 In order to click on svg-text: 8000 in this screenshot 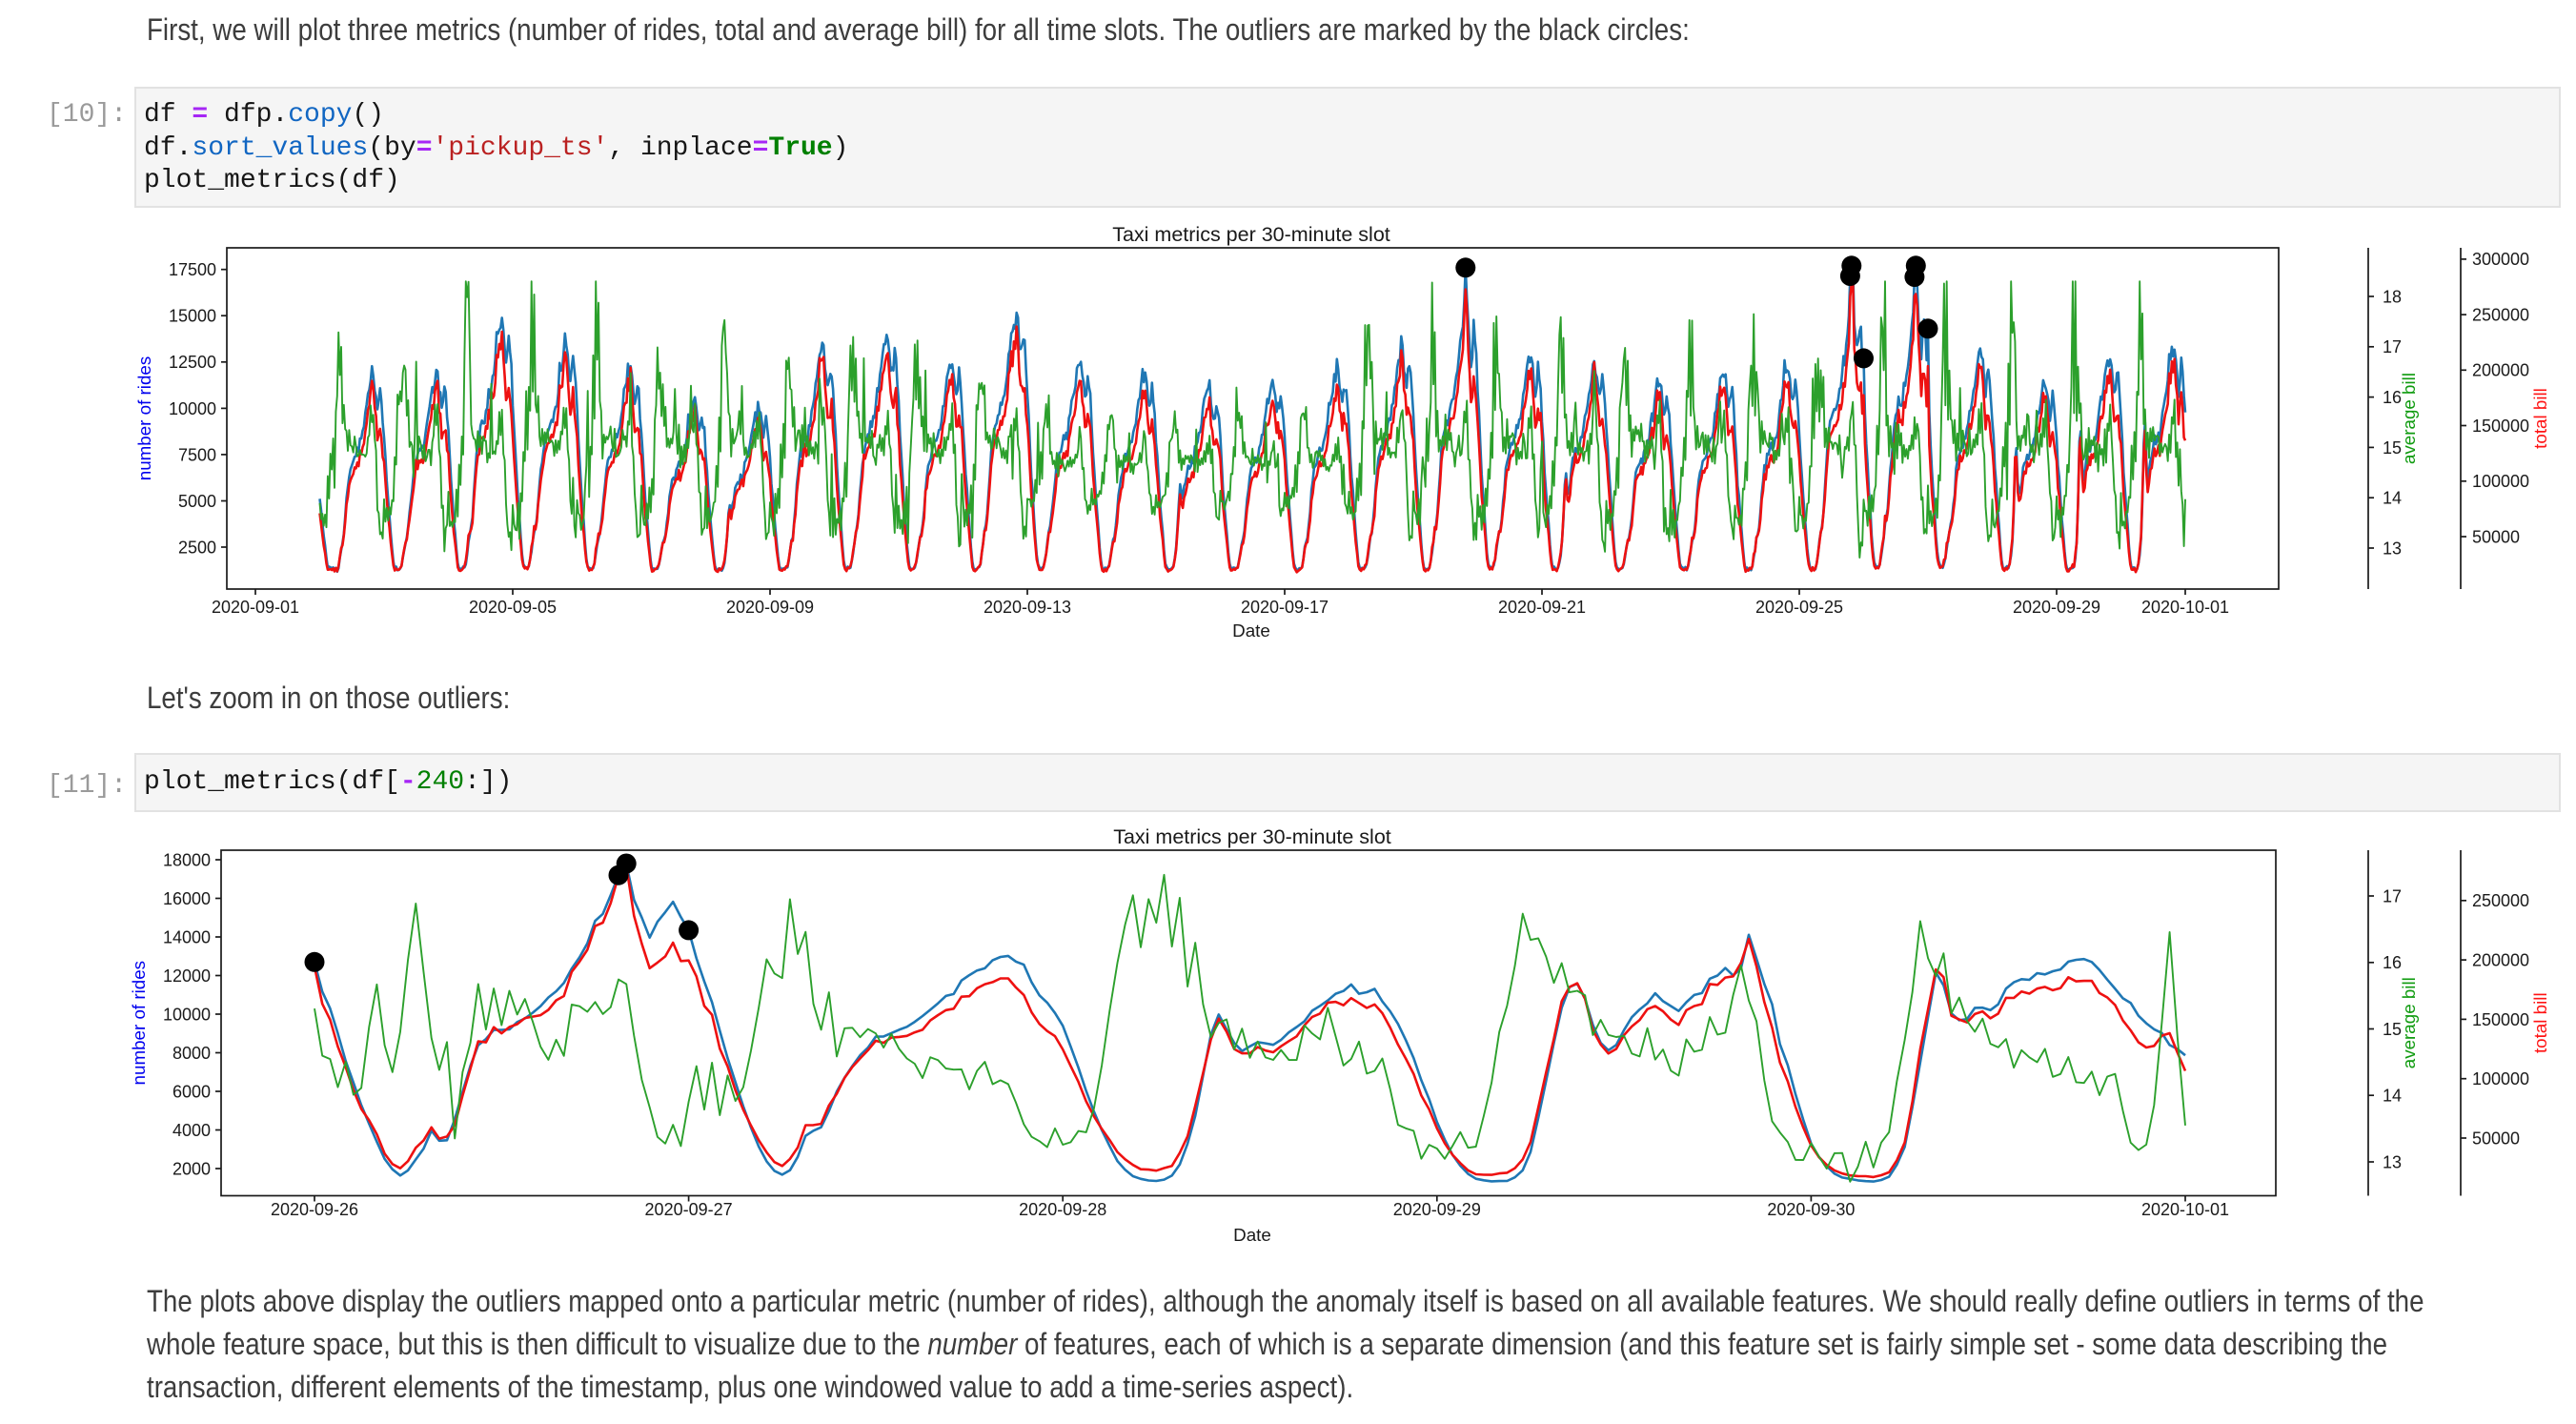, I will do `click(191, 1053)`.